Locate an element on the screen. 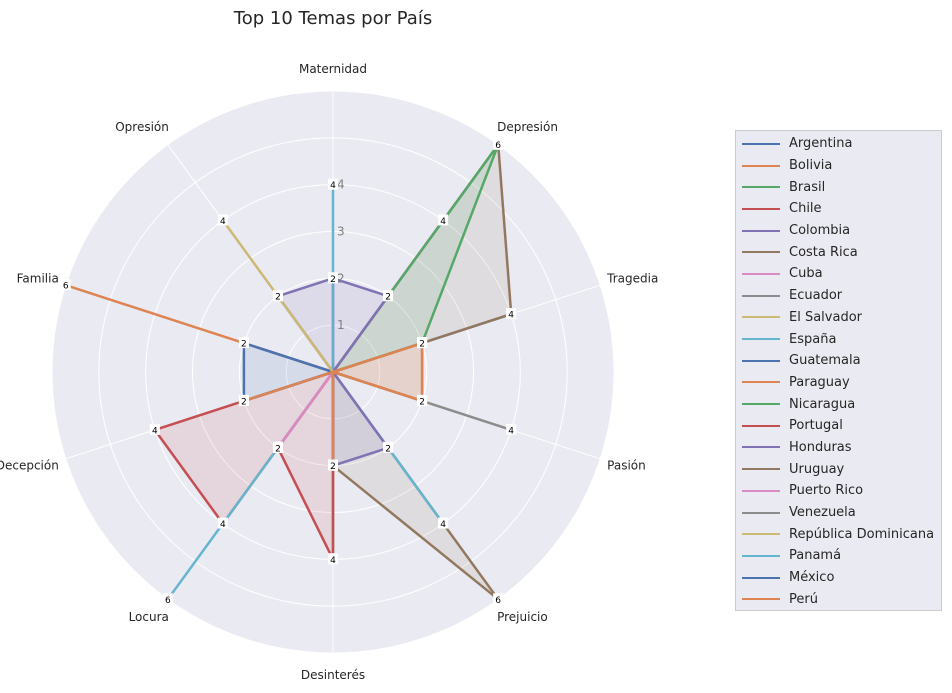 This screenshot has width=952, height=693. category-label: Pasión is located at coordinates (626, 466).